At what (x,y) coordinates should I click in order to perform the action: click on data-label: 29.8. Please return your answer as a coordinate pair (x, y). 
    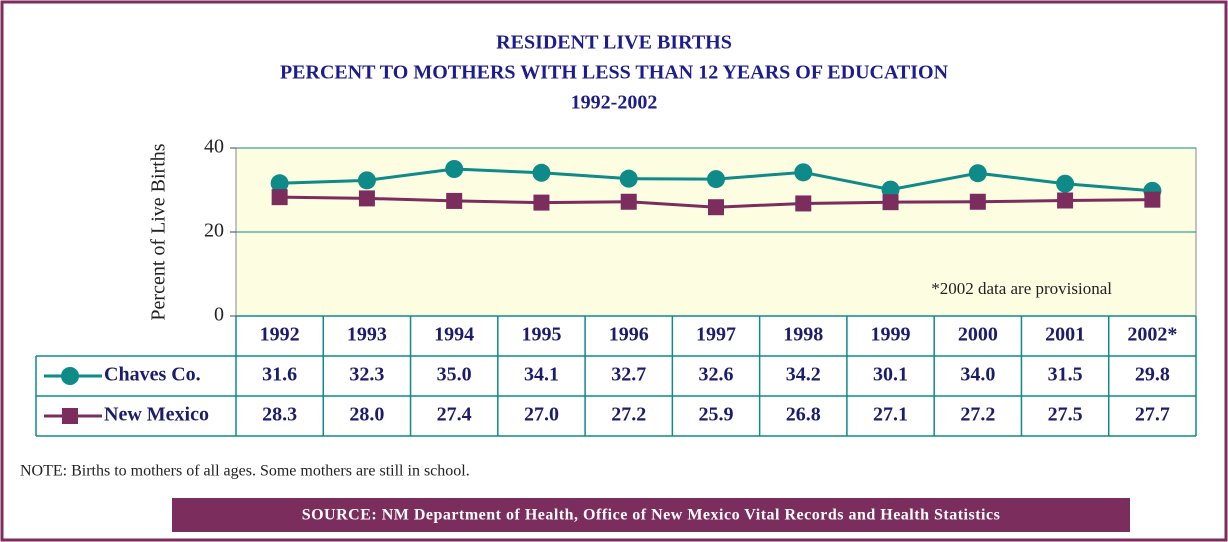
    Looking at the image, I should click on (1152, 375).